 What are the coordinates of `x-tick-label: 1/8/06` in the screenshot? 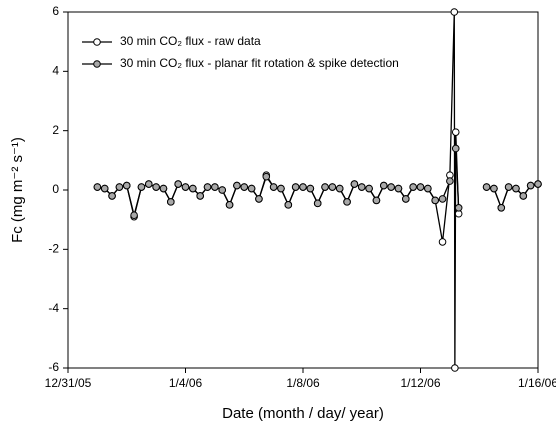 It's located at (303, 383).